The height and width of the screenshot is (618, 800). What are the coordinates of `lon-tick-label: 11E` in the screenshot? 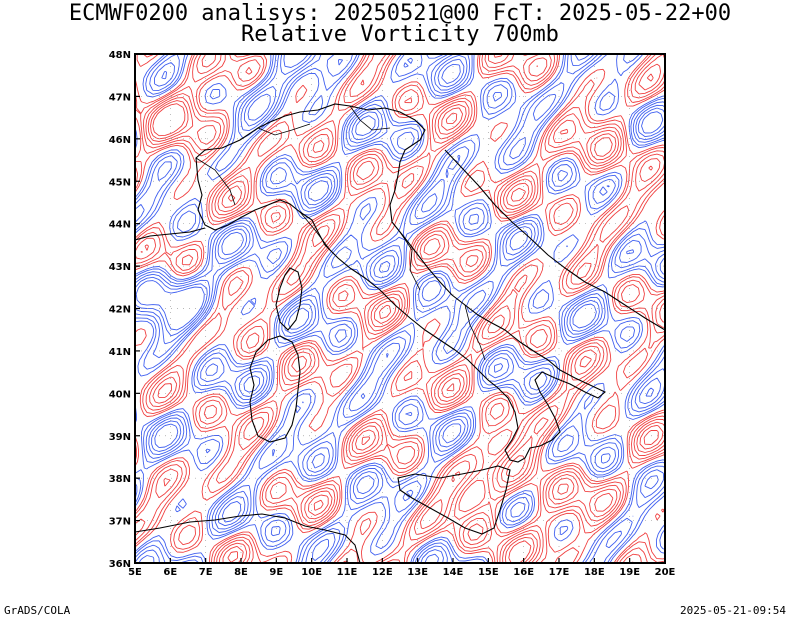 It's located at (347, 572).